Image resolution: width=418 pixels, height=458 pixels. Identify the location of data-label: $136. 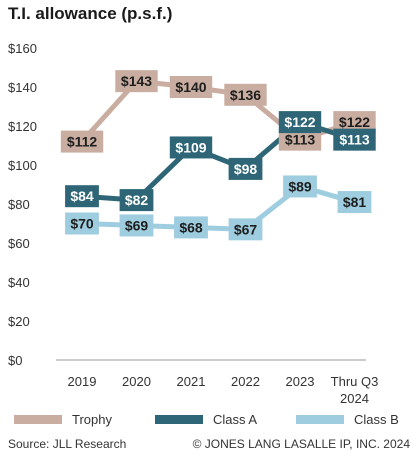
(245, 95).